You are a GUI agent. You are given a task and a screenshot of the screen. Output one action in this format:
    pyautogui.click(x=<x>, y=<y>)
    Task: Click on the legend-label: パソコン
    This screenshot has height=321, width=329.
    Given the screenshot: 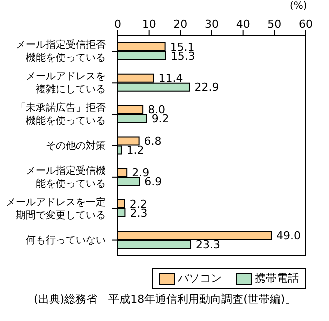 What is the action you would take?
    pyautogui.click(x=199, y=278)
    